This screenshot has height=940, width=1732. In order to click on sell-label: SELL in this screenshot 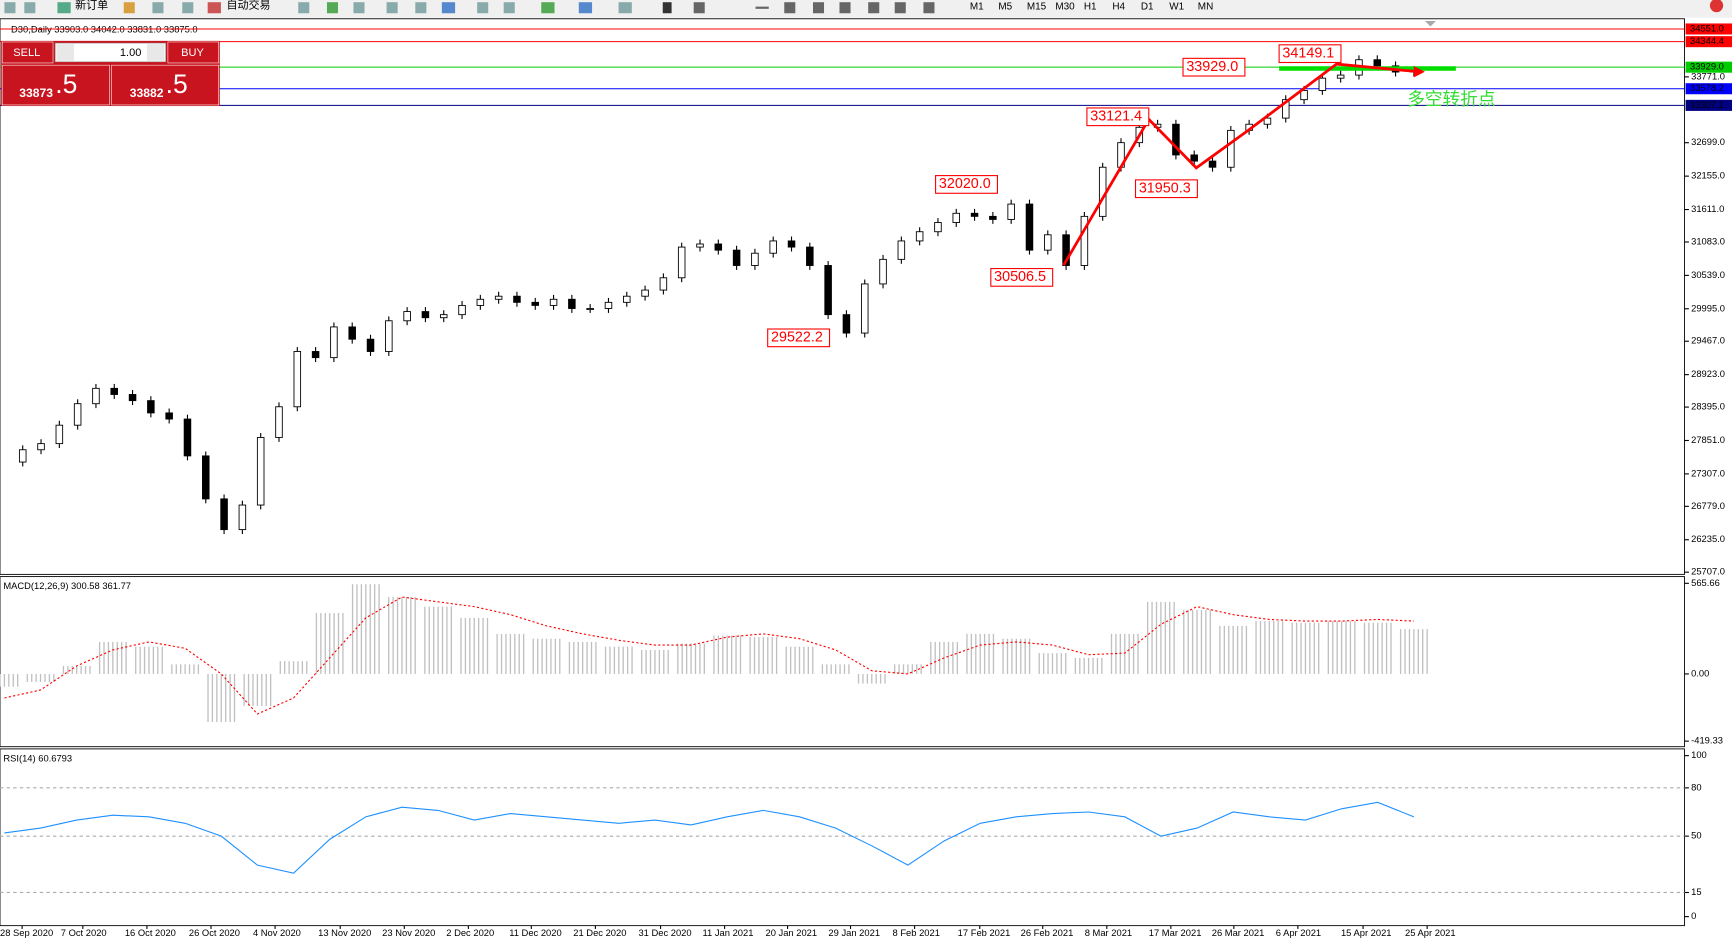, I will do `click(26, 53)`.